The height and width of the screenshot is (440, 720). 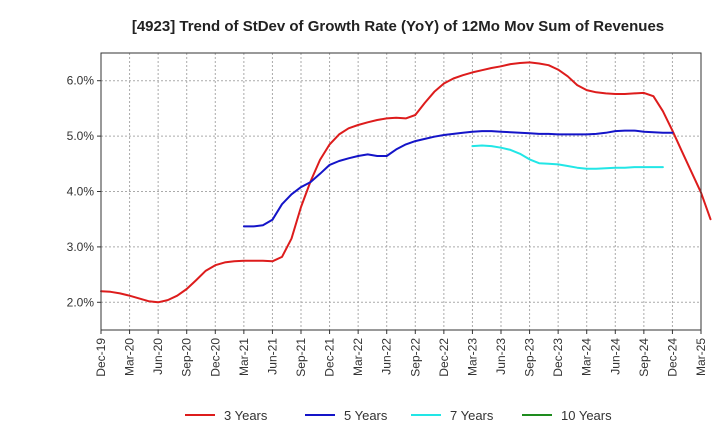 I want to click on x-tick-label: Mar-22, so click(x=358, y=357).